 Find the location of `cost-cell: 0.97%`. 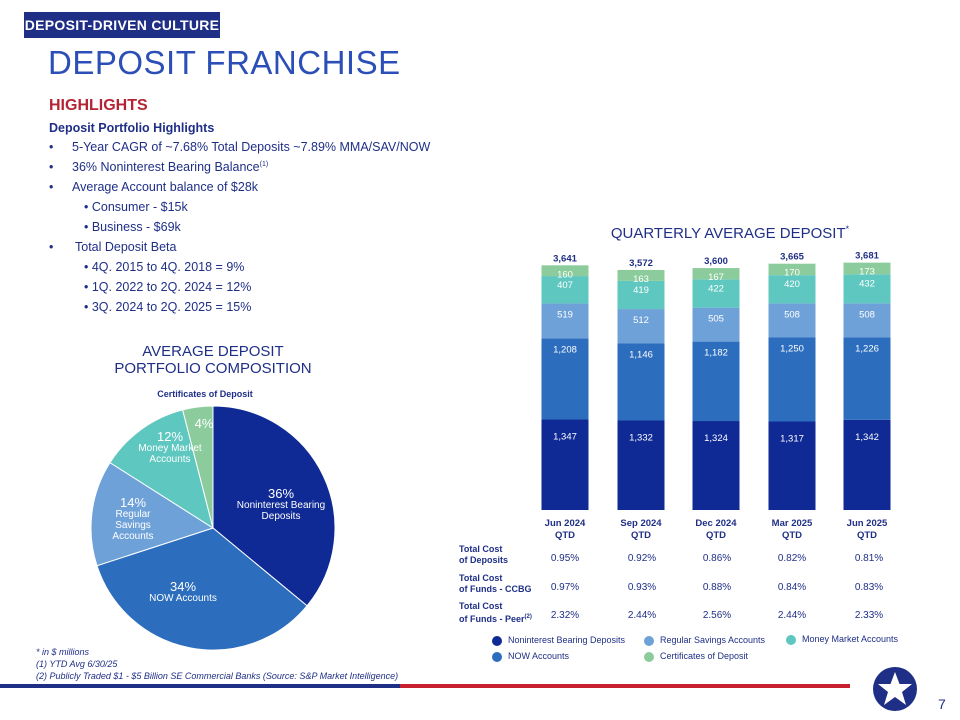

cost-cell: 0.97% is located at coordinates (565, 587).